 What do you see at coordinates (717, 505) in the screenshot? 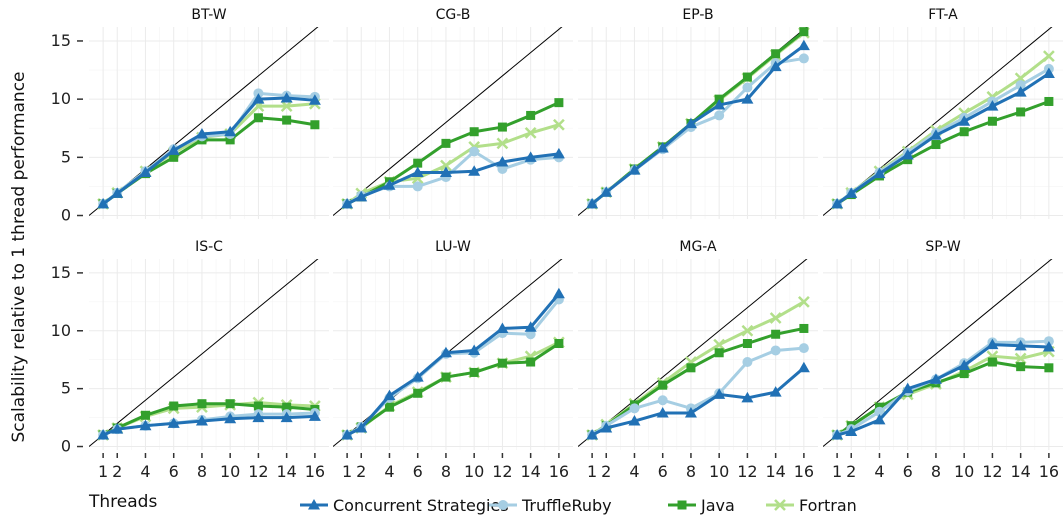
I see `legend-label: Java` at bounding box center [717, 505].